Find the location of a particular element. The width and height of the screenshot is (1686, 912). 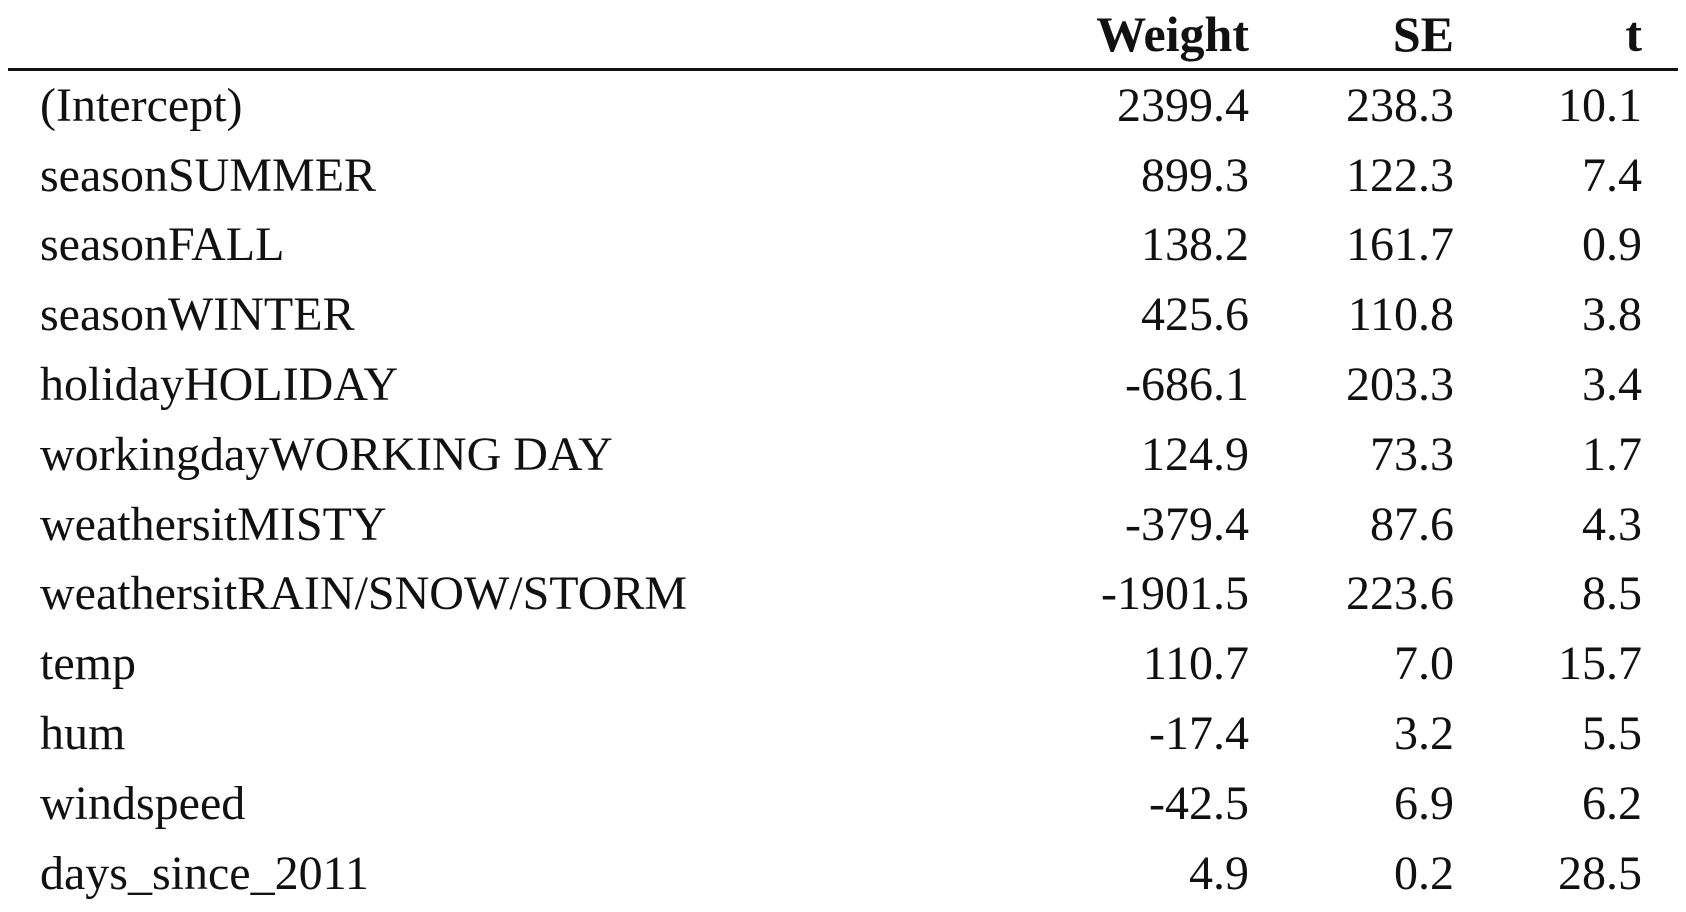

t-cell: 5.5 is located at coordinates (1578, 734).